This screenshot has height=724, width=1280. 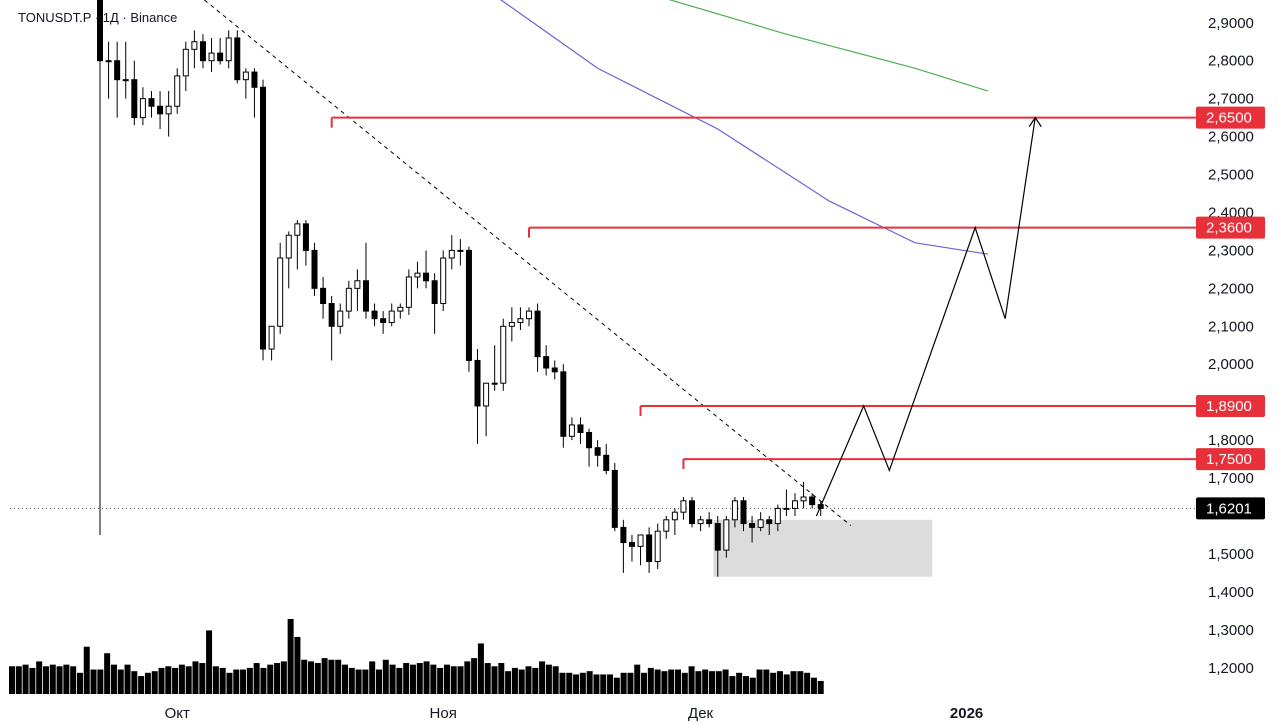 What do you see at coordinates (1229, 118) in the screenshot?
I see `level-badge-label: 2,6500` at bounding box center [1229, 118].